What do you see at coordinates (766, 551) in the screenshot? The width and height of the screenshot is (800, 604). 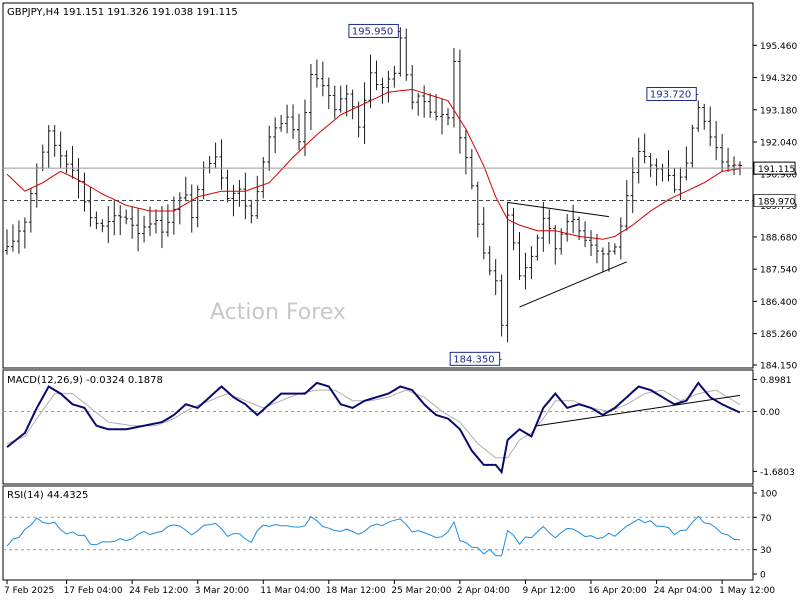 I see `rsi-y-tick-label: 30` at bounding box center [766, 551].